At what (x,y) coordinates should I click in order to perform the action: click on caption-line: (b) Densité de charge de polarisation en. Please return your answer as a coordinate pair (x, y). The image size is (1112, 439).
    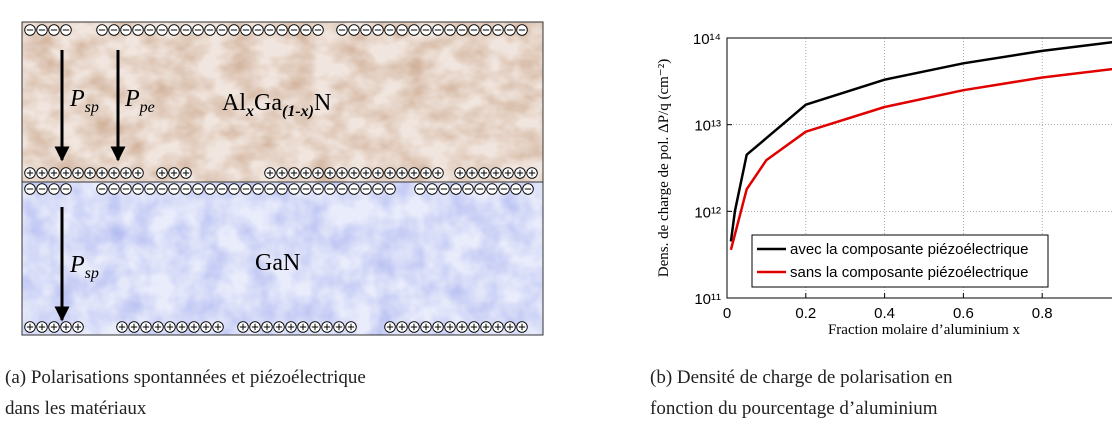
    Looking at the image, I should click on (801, 377).